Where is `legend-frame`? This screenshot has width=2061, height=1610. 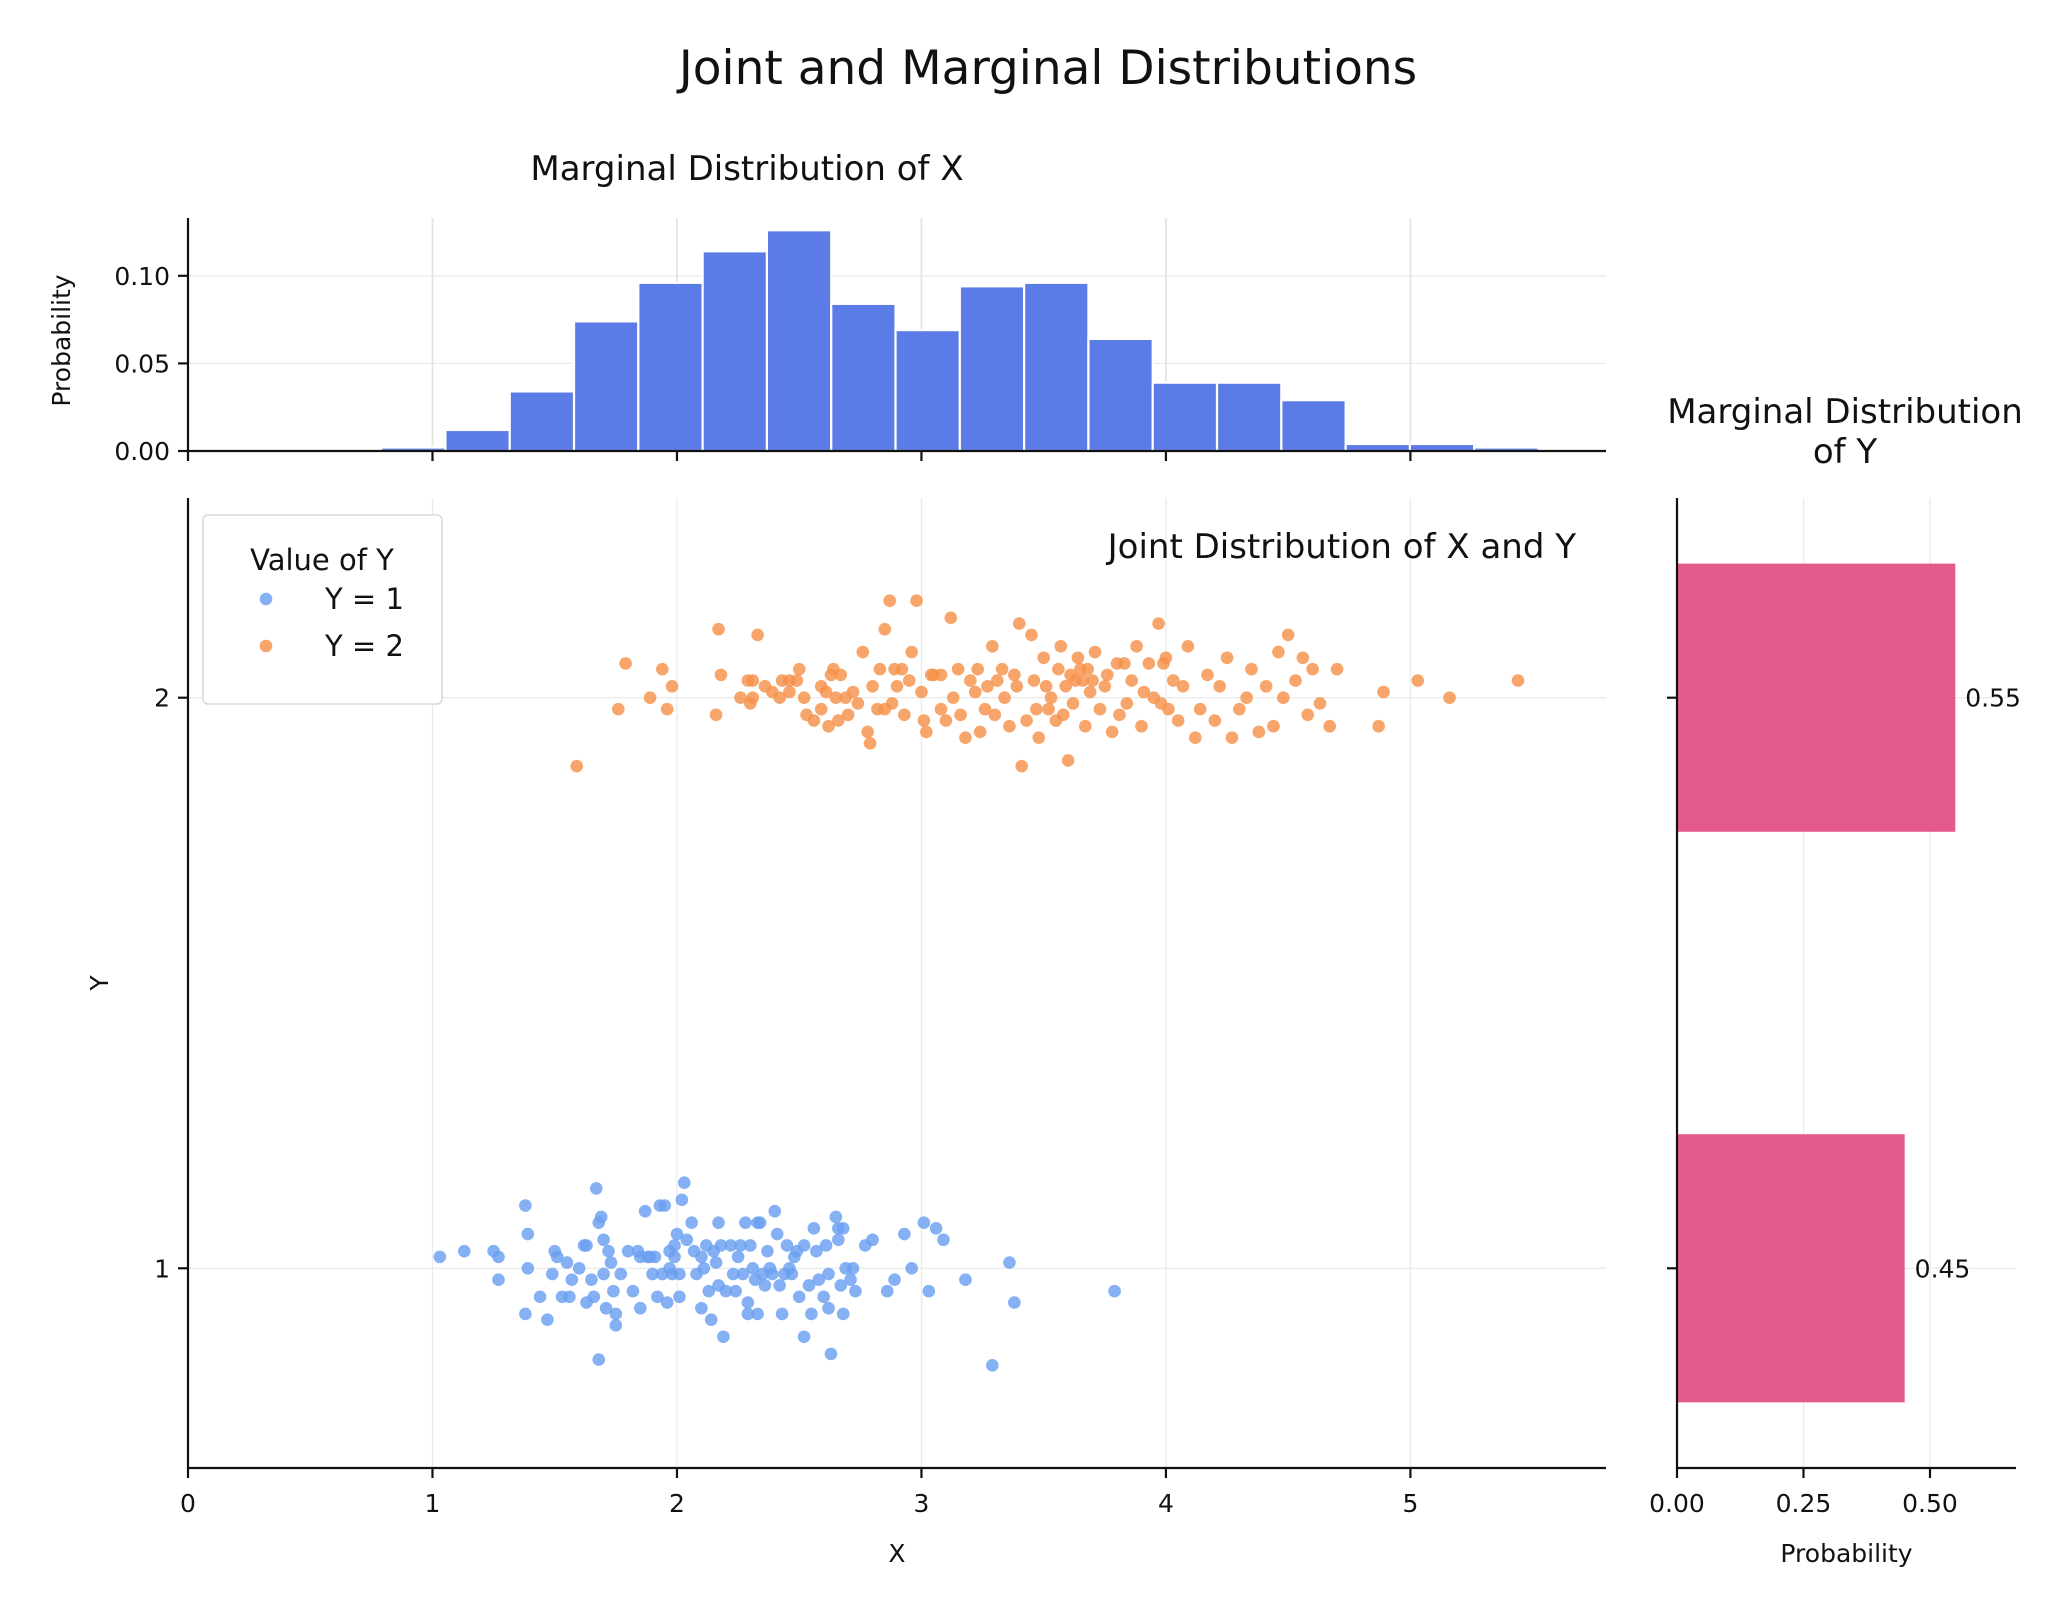
legend-frame is located at coordinates (322, 609).